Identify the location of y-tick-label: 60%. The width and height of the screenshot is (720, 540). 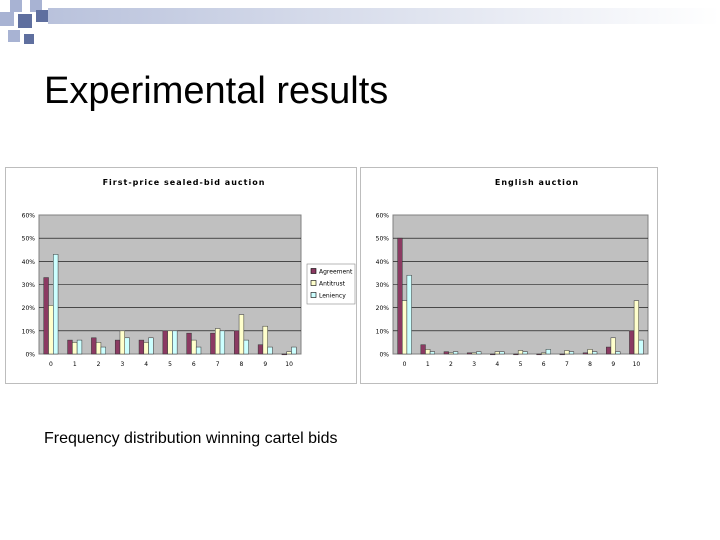
(29, 216).